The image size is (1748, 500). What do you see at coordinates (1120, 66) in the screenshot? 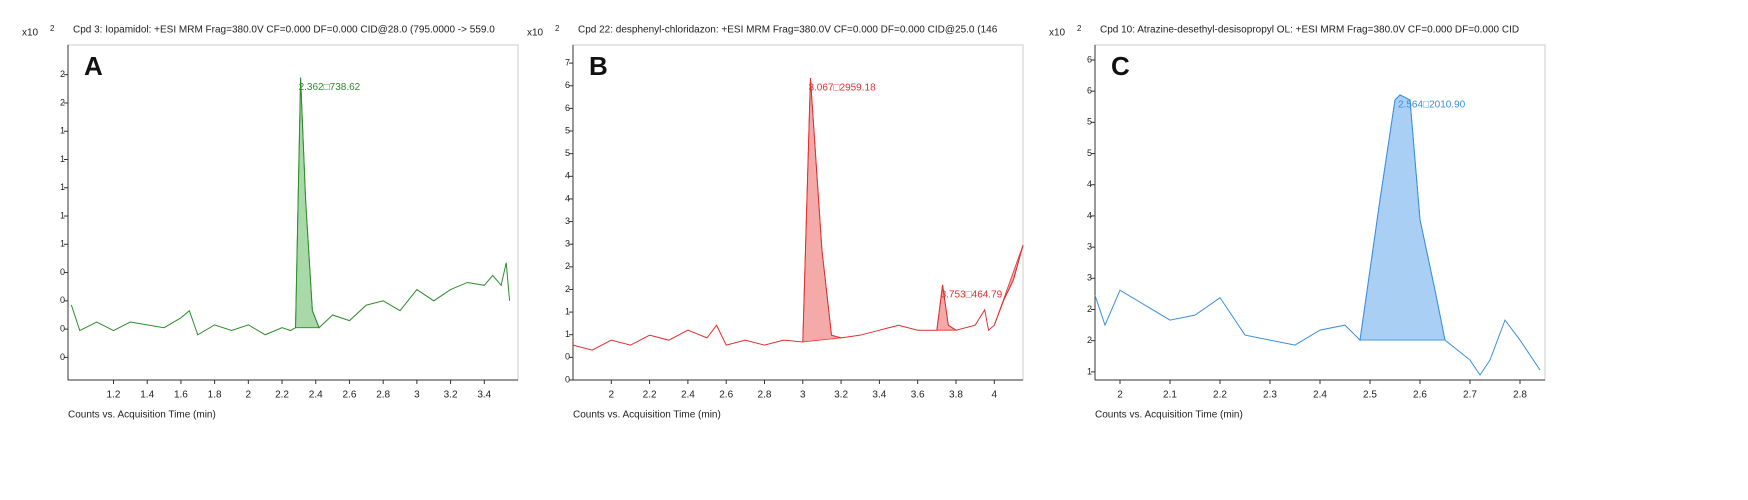
I see `panel-label: C` at bounding box center [1120, 66].